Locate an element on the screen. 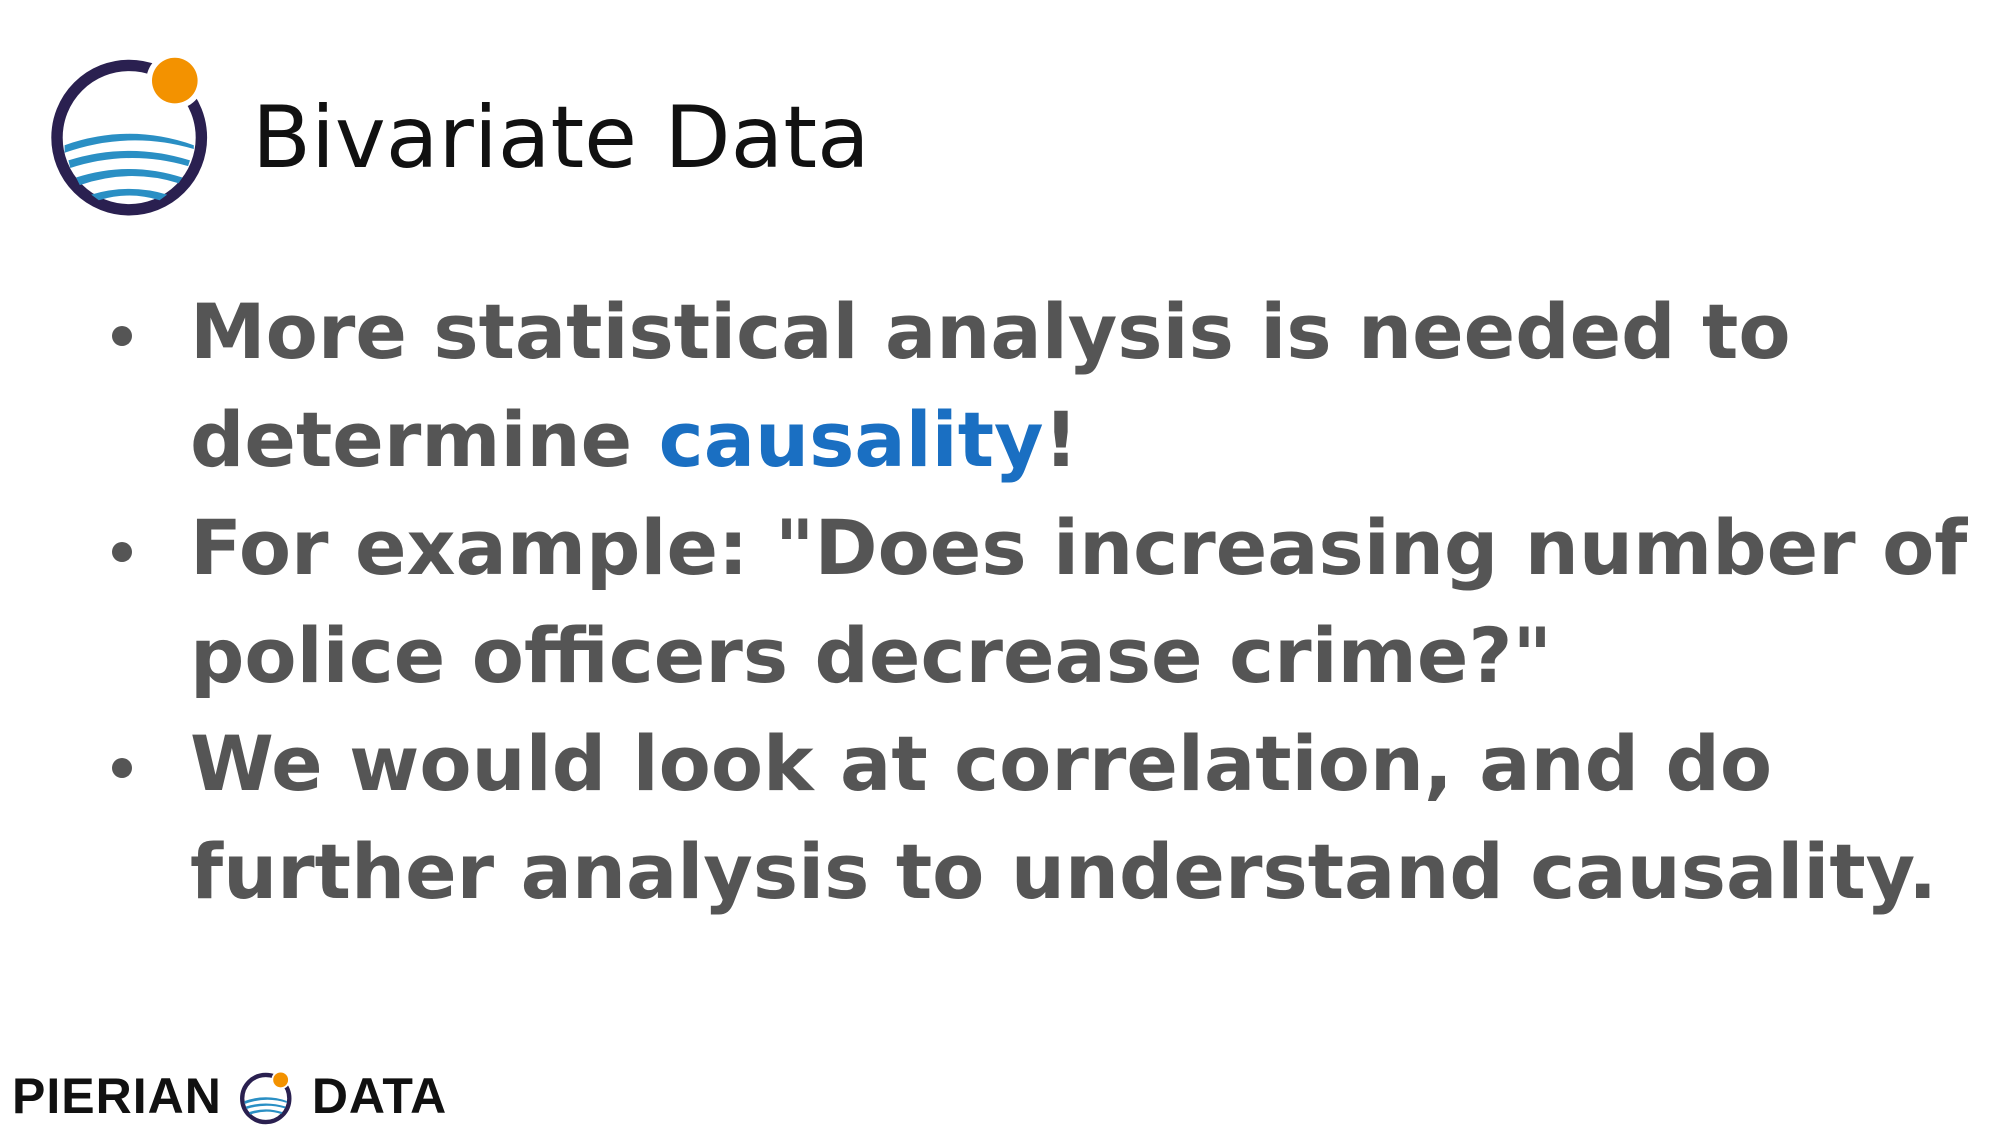 Image resolution: width=2000 pixels, height=1125 pixels. footer-brand: PIERIAN DATA is located at coordinates (229, 1095).